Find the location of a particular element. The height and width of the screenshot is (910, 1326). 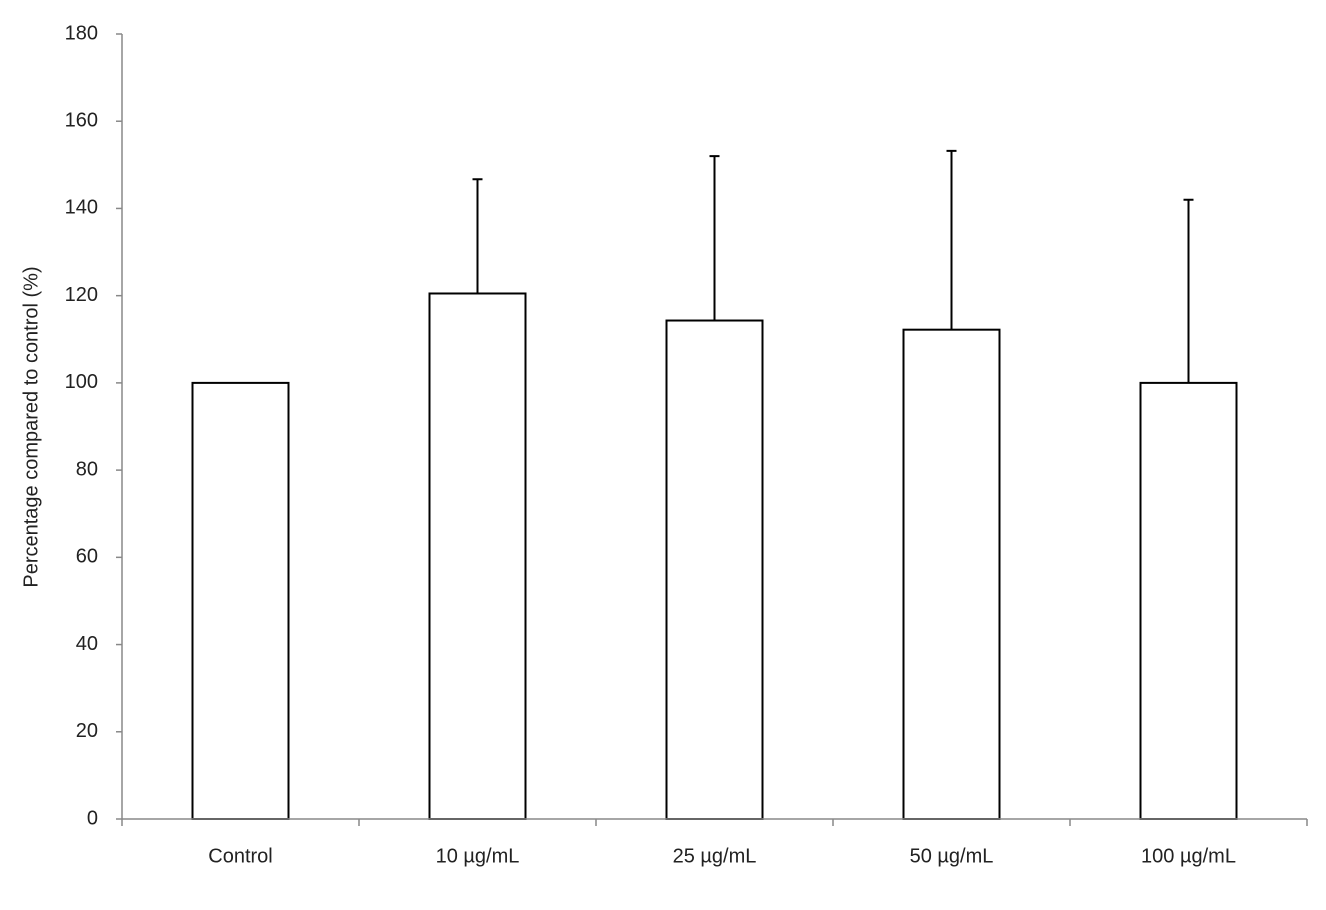

y-tick-label: 60 is located at coordinates (87, 557).